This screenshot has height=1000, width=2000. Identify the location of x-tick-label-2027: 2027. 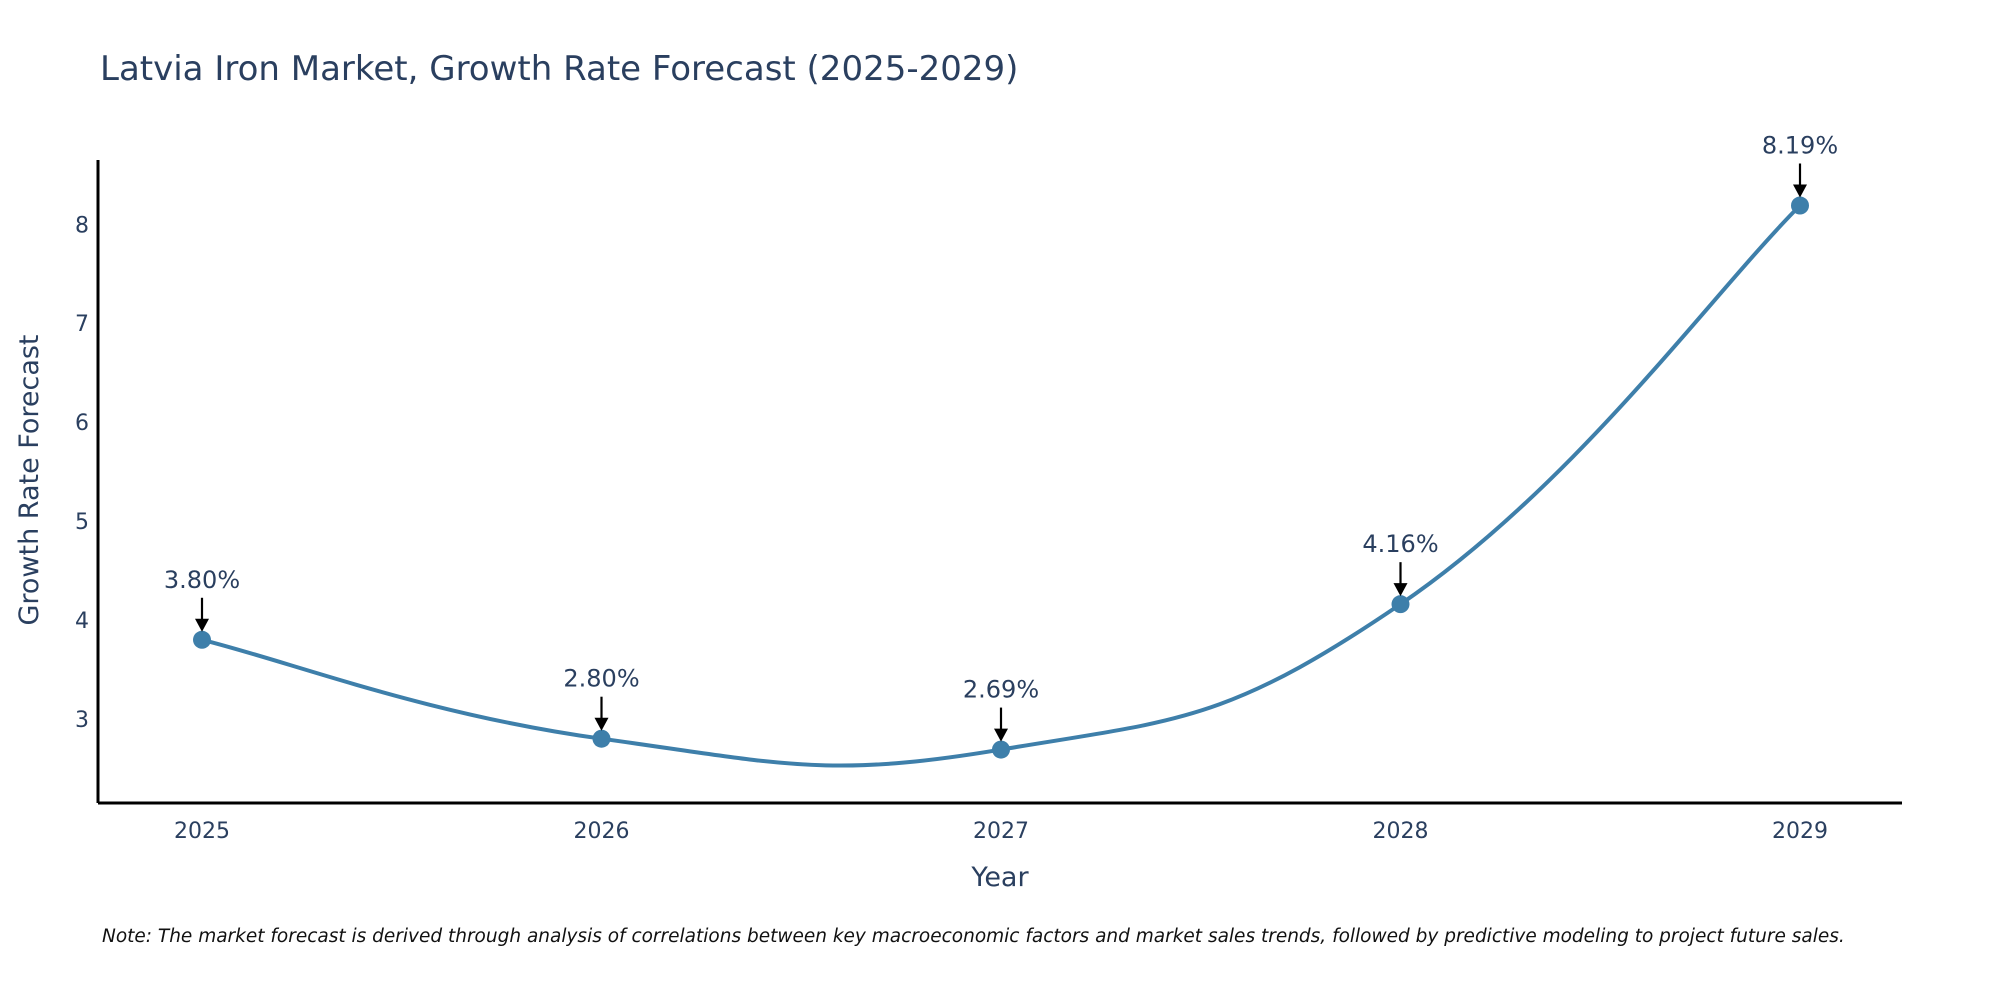
(1001, 831).